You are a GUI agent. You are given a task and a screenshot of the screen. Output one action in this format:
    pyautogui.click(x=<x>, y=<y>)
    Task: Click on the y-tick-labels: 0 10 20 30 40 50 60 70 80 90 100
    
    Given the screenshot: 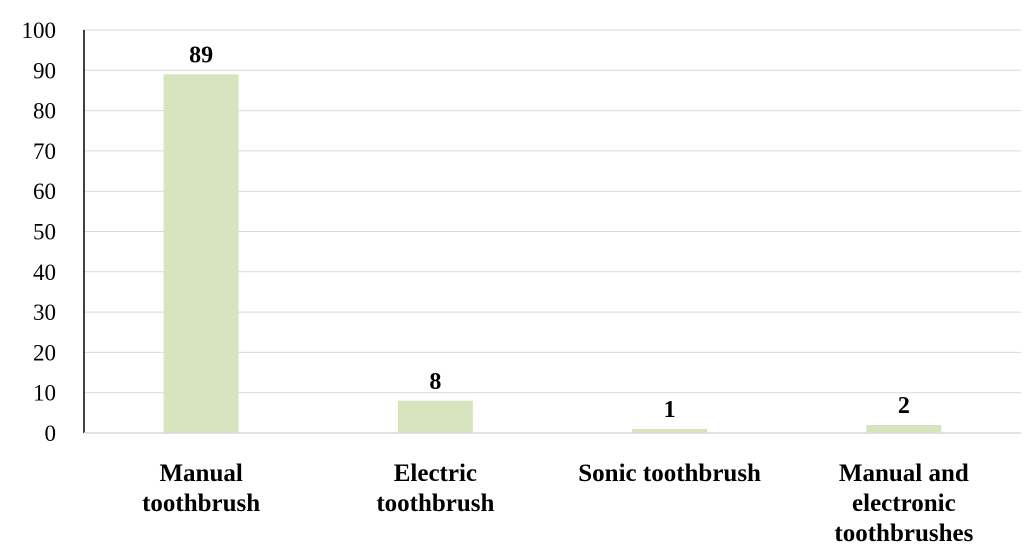 What is the action you would take?
    pyautogui.click(x=39, y=232)
    